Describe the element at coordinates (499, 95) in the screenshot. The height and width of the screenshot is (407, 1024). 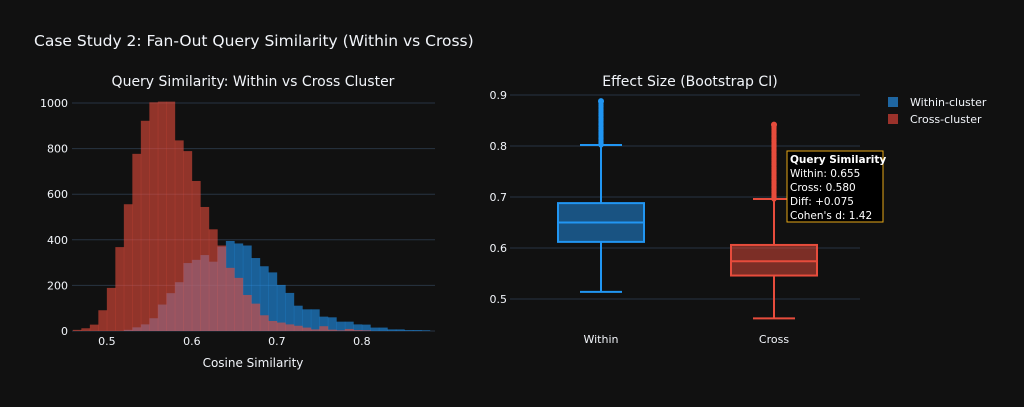
I see `y-tick-label: 0.9` at that location.